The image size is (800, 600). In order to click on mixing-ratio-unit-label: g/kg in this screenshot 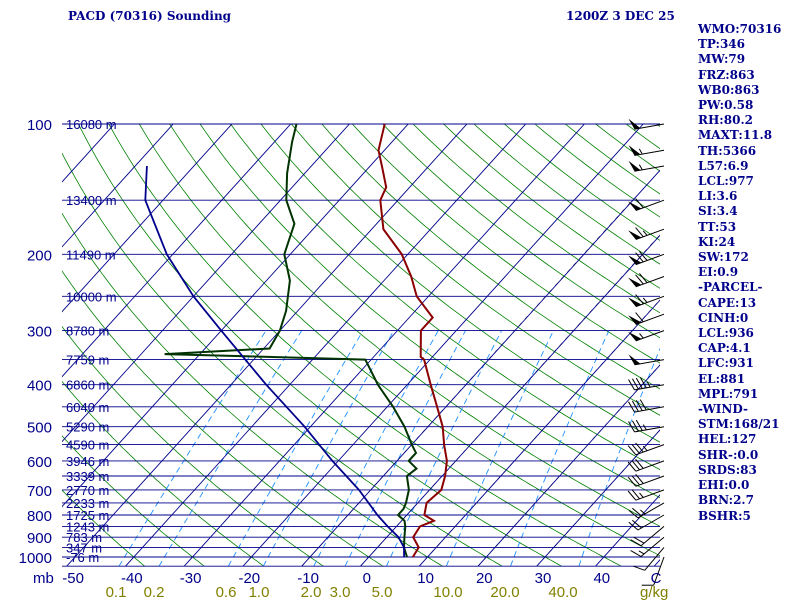, I will do `click(654, 592)`.